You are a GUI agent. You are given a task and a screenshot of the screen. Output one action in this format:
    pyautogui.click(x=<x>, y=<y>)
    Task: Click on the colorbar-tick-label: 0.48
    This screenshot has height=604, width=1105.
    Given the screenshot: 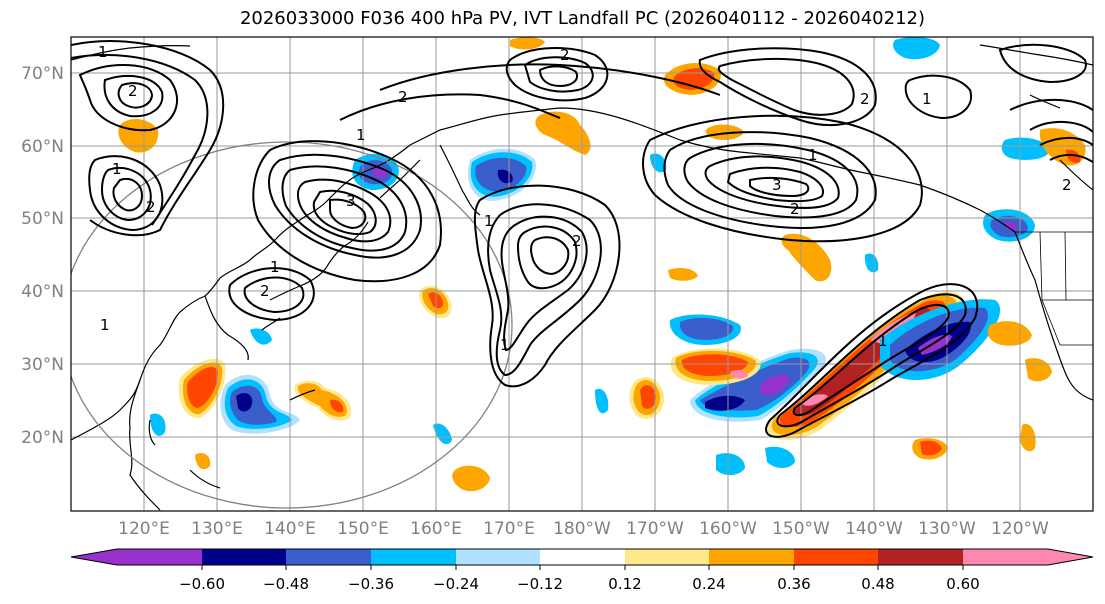 What is the action you would take?
    pyautogui.click(x=877, y=584)
    